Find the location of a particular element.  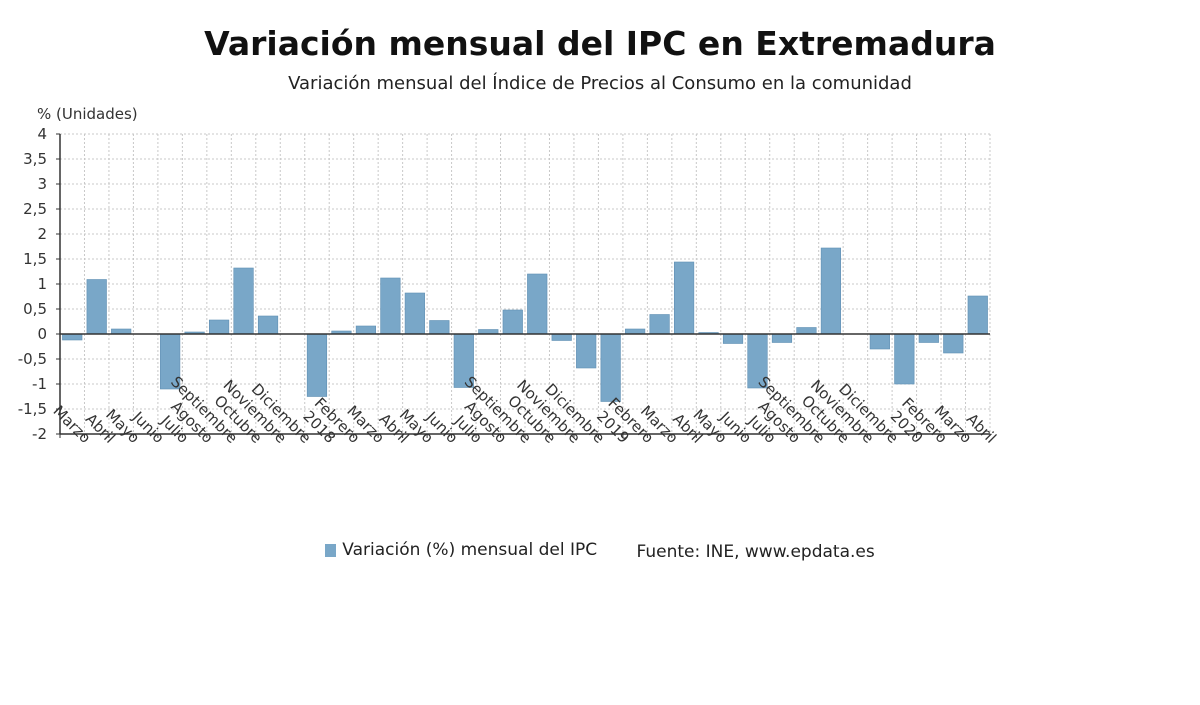

y-tick-label: -0,5 is located at coordinates (32, 359).